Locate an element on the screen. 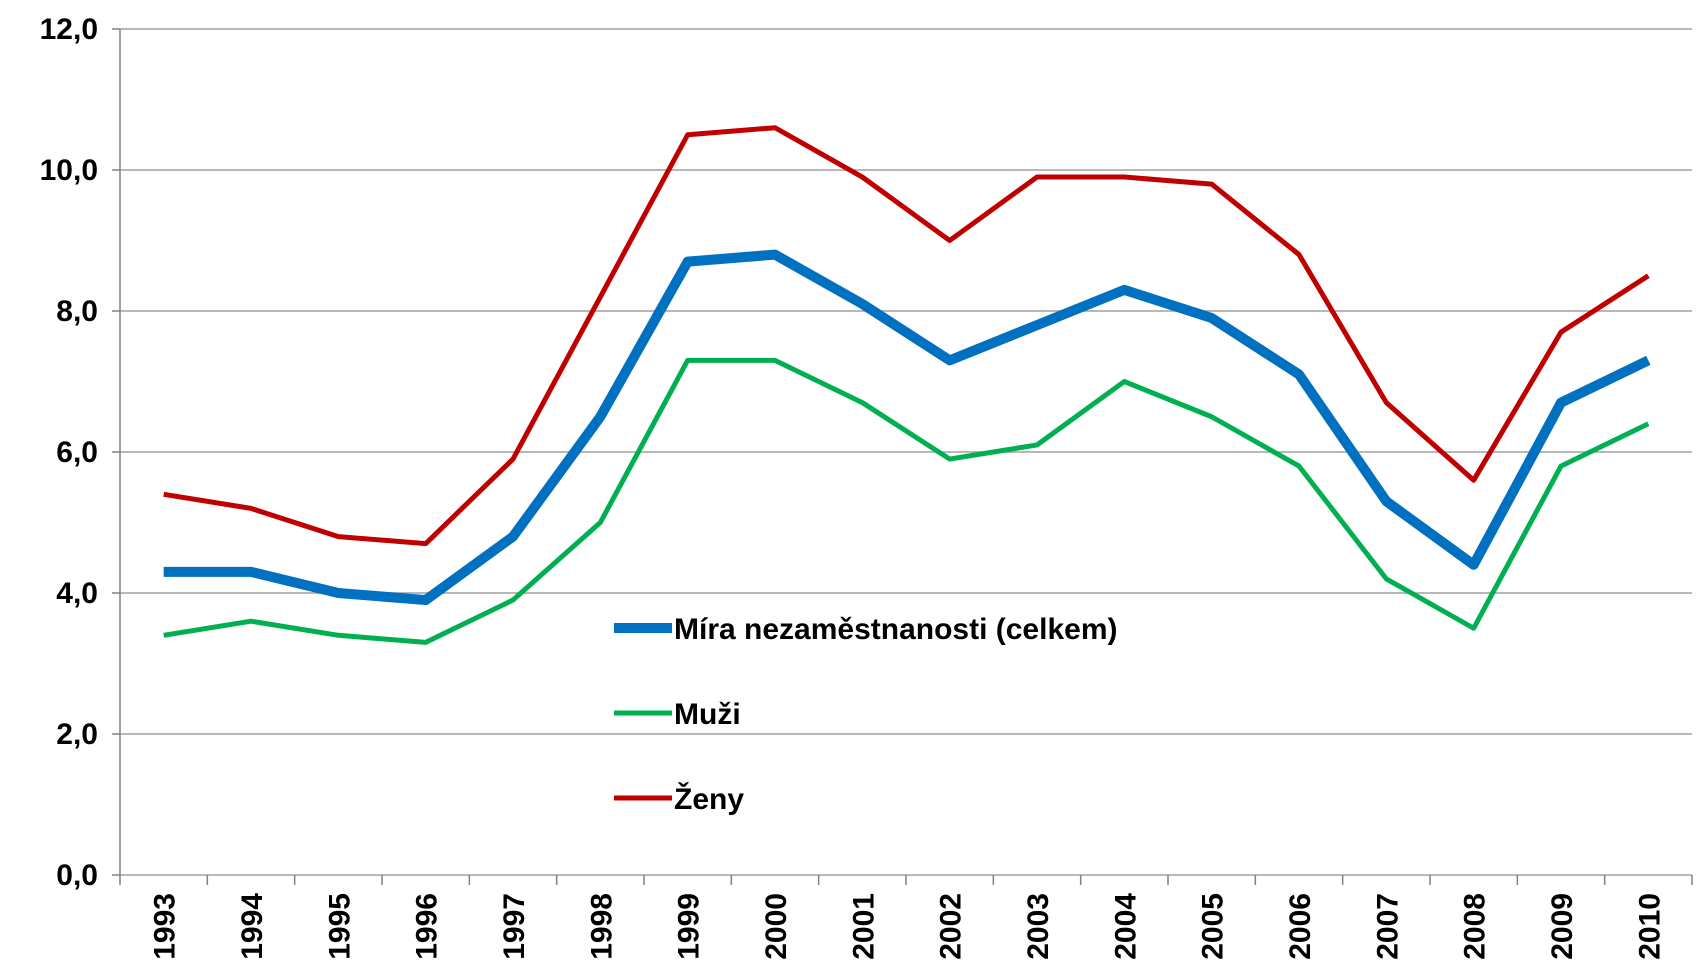 Image resolution: width=1696 pixels, height=975 pixels. x-tick-label: 2004 is located at coordinates (1125, 926).